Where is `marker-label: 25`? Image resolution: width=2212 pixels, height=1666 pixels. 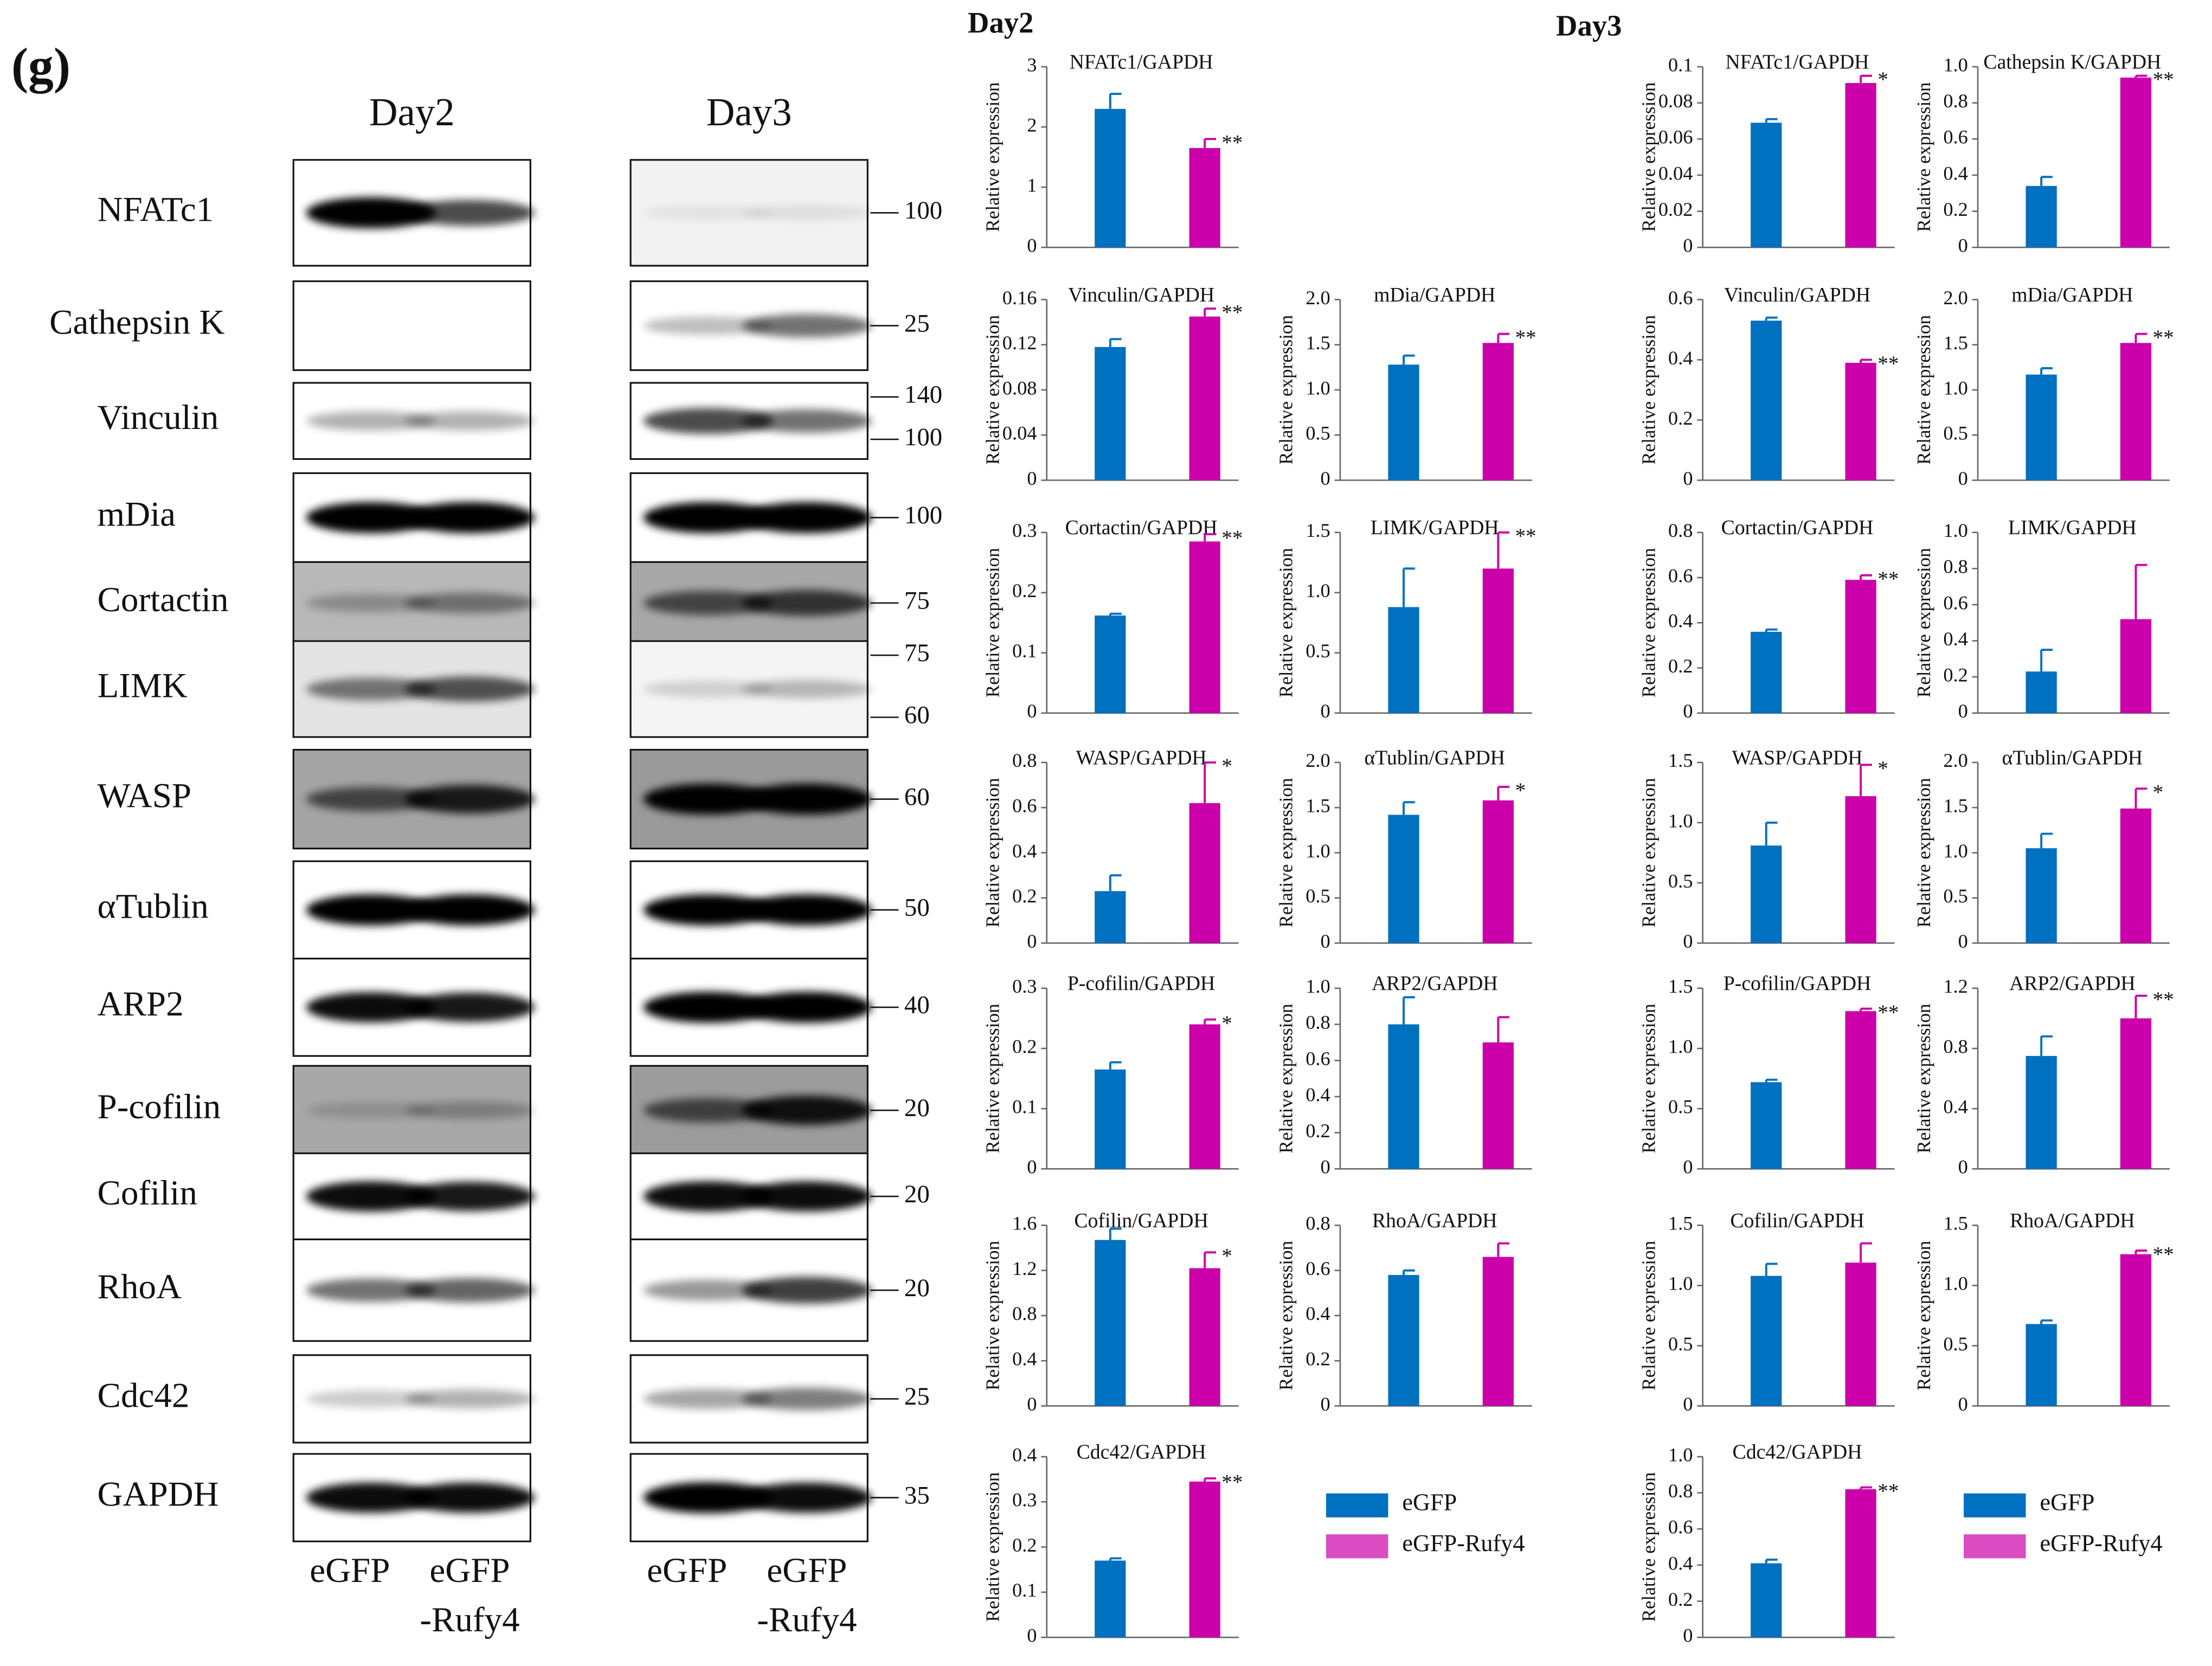 marker-label: 25 is located at coordinates (917, 1396).